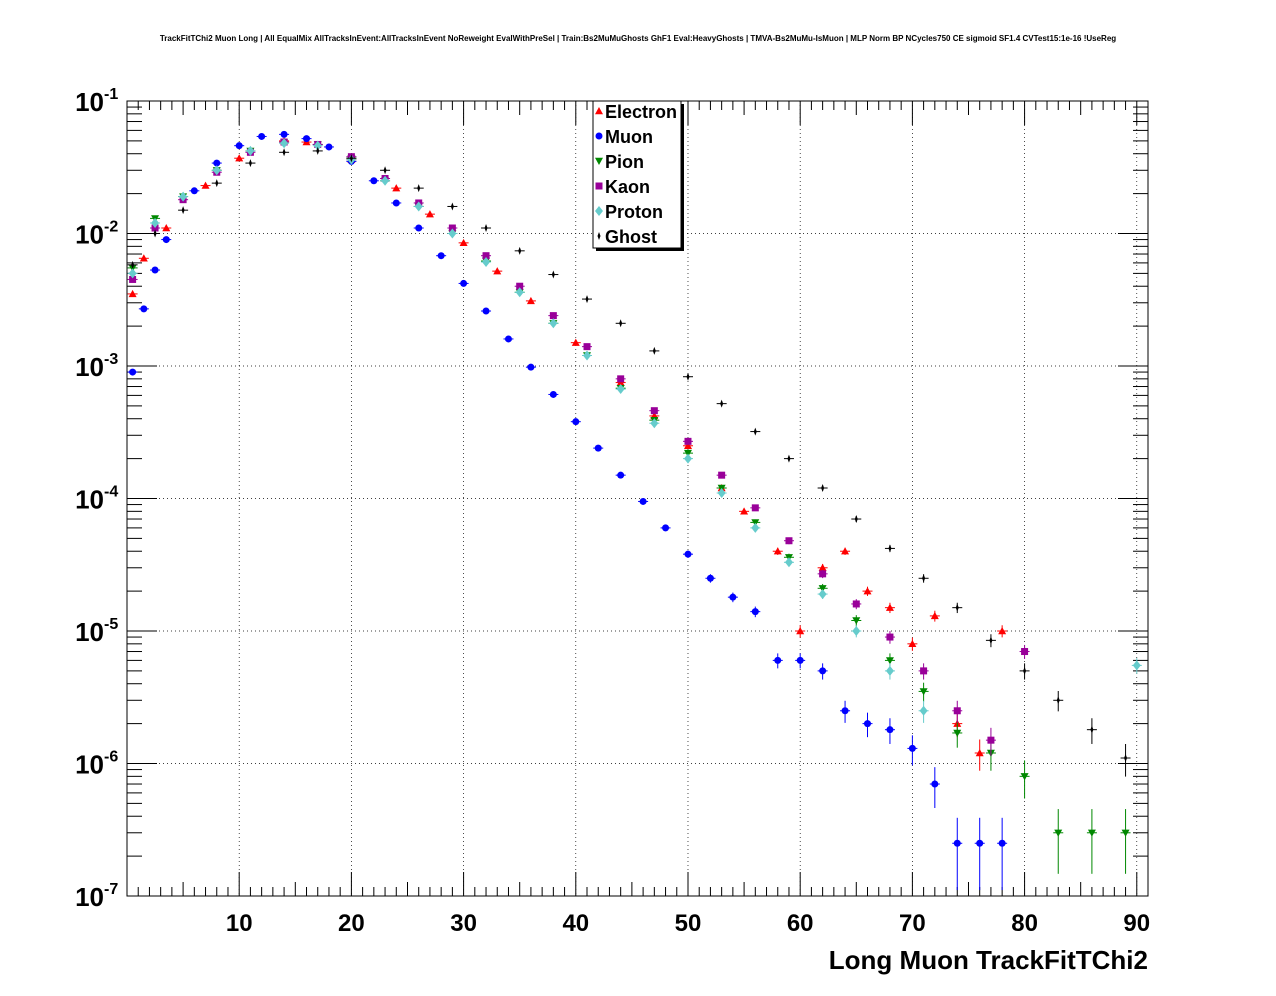 This screenshot has height=996, width=1276. Describe the element at coordinates (599, 111) in the screenshot. I see `legend-marker-electron` at that location.